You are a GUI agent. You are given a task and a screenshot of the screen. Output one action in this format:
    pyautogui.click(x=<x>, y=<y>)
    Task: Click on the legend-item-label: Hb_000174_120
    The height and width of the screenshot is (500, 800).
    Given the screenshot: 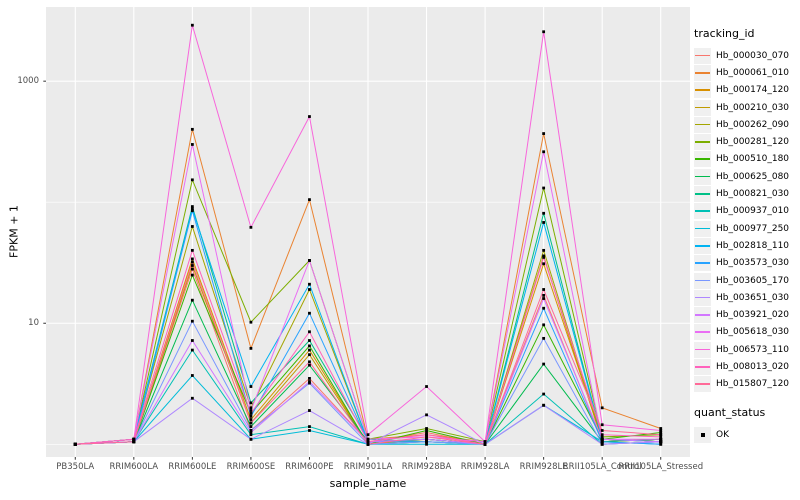 What is the action you would take?
    pyautogui.click(x=753, y=90)
    